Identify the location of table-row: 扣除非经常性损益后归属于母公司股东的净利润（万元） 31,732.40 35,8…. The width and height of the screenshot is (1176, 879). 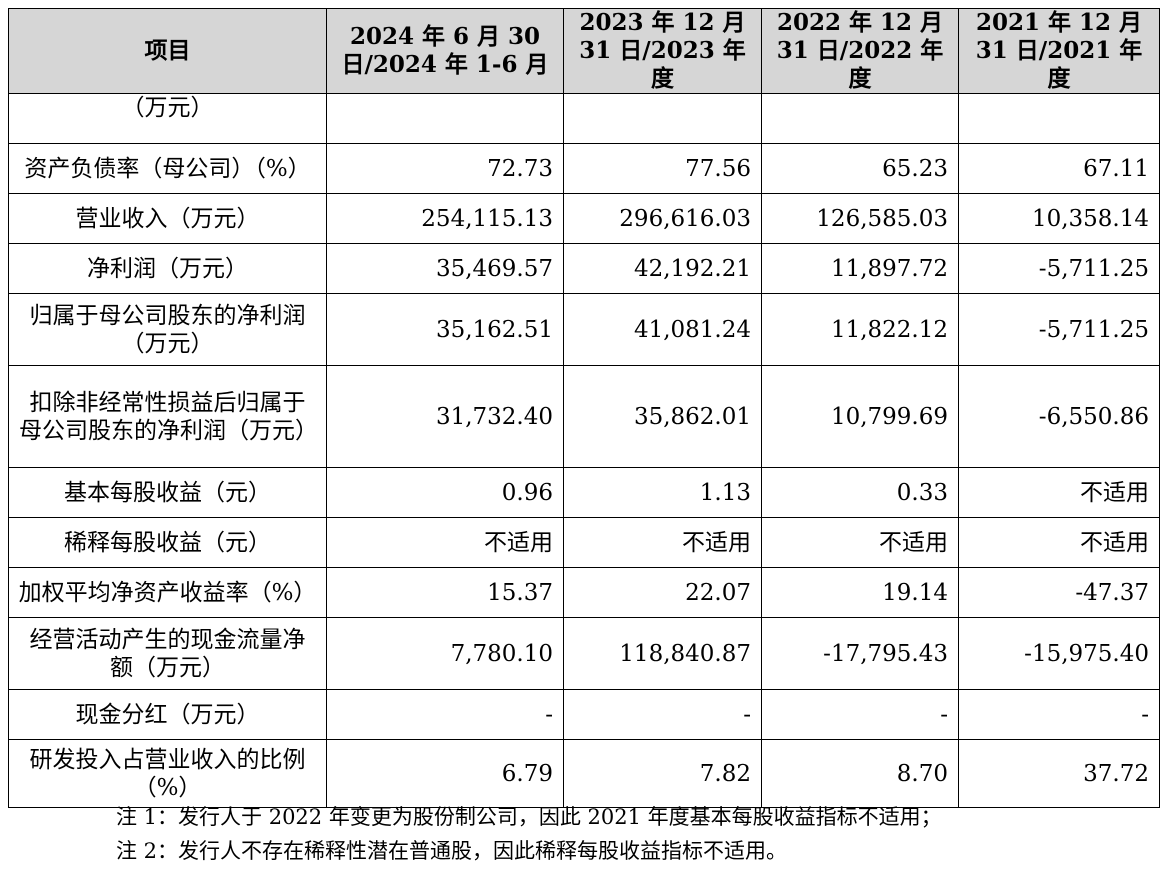
(584, 416).